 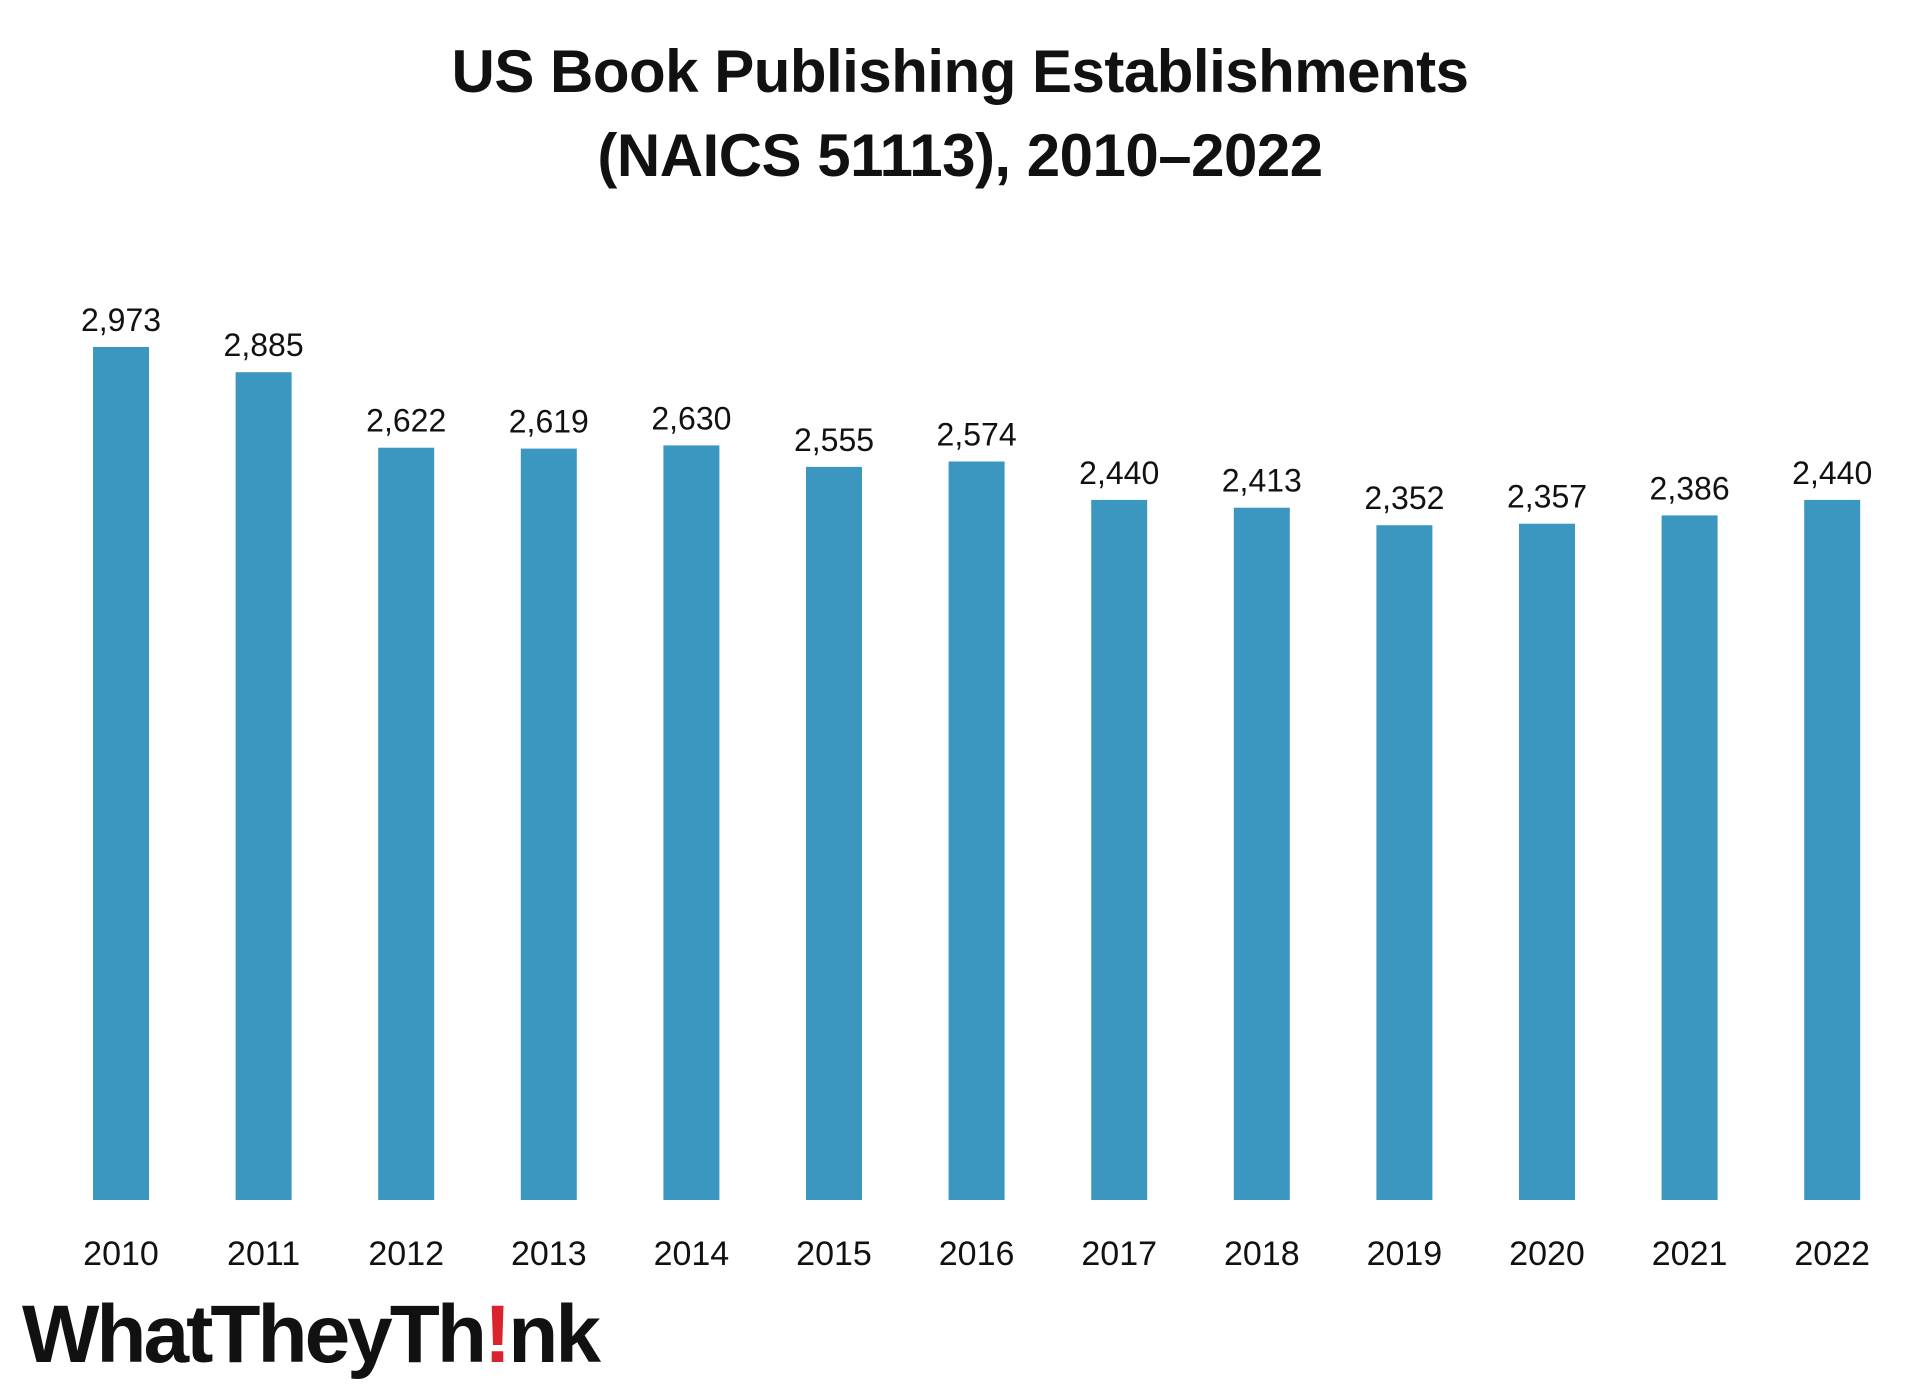 What do you see at coordinates (264, 345) in the screenshot?
I see `data-label-2011: 2,885` at bounding box center [264, 345].